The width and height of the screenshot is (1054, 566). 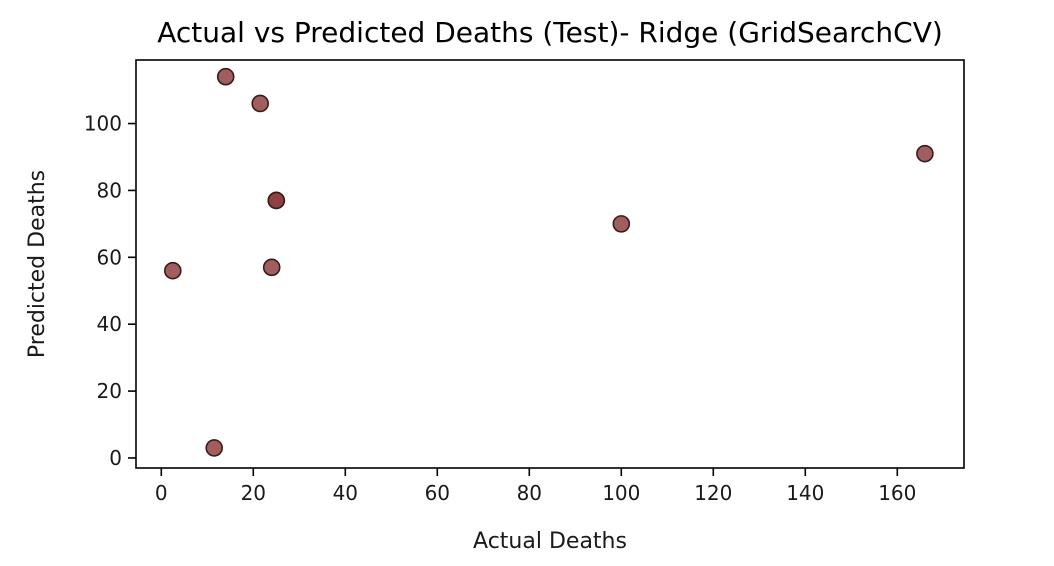 I want to click on x-tick-label: 80, so click(x=529, y=493).